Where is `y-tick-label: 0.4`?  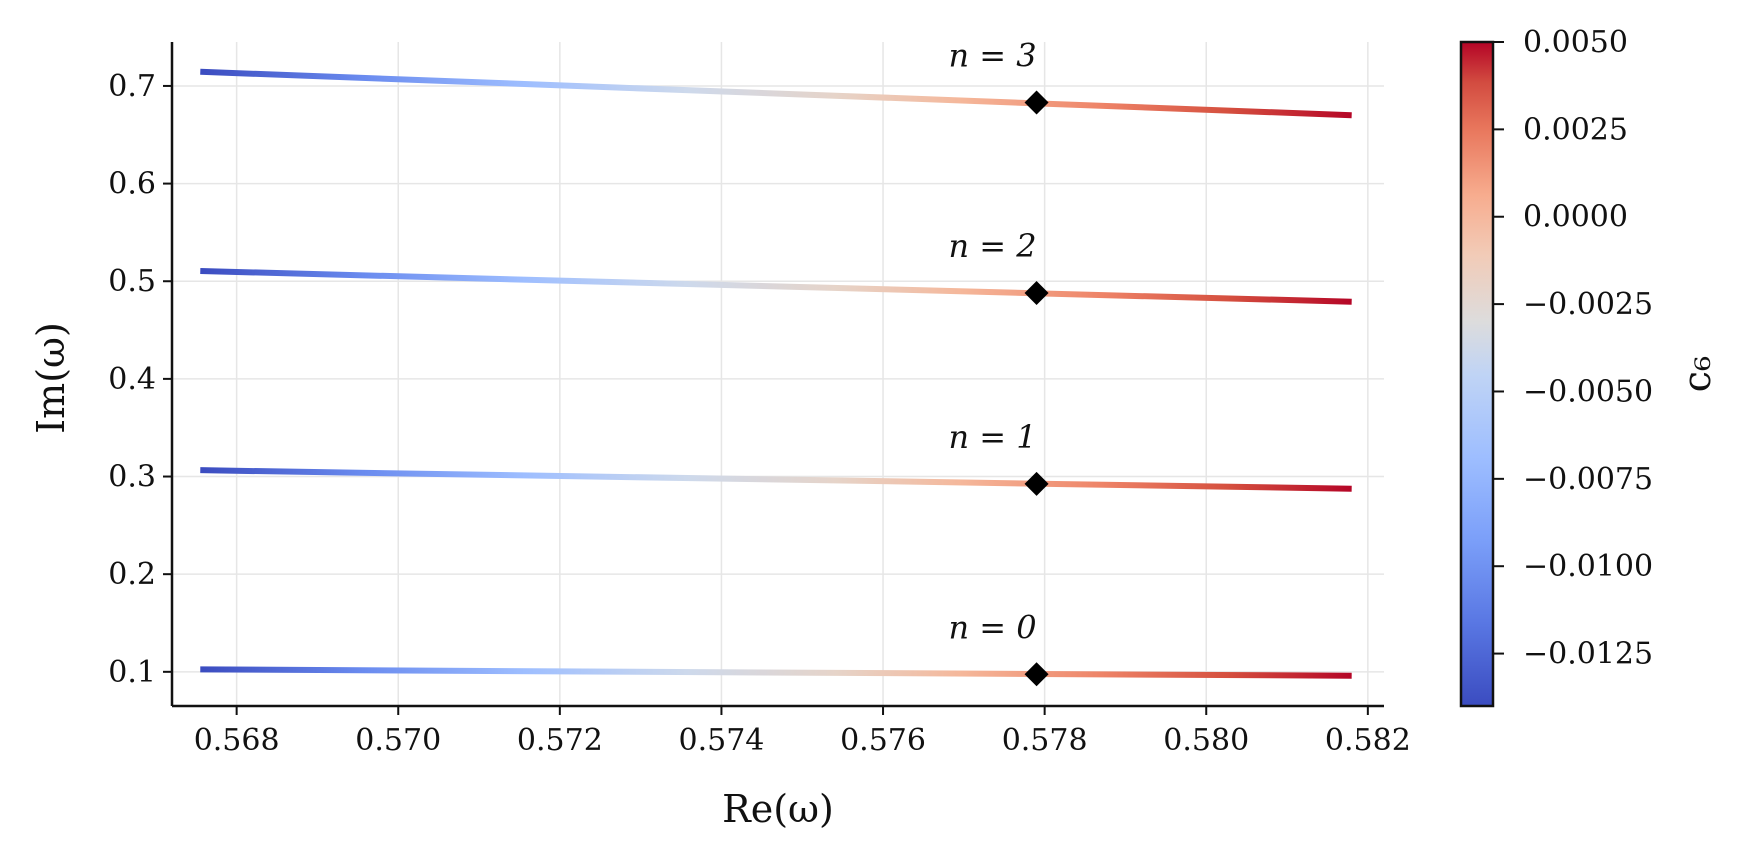 y-tick-label: 0.4 is located at coordinates (132, 379).